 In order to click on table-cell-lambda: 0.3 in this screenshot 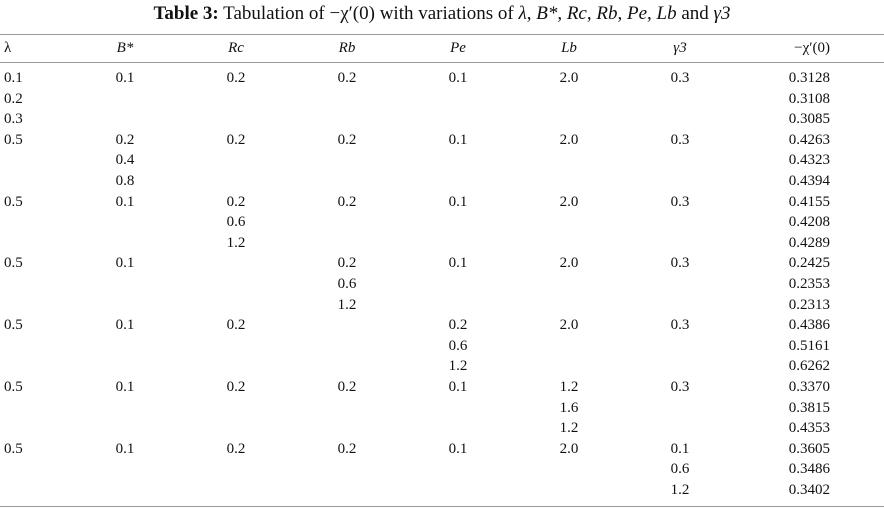, I will do `click(13, 119)`.